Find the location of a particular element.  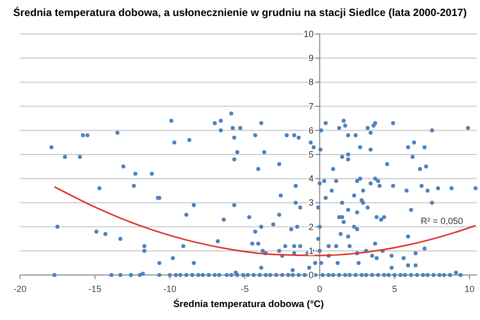

x-tick-label: -5 is located at coordinates (244, 289).